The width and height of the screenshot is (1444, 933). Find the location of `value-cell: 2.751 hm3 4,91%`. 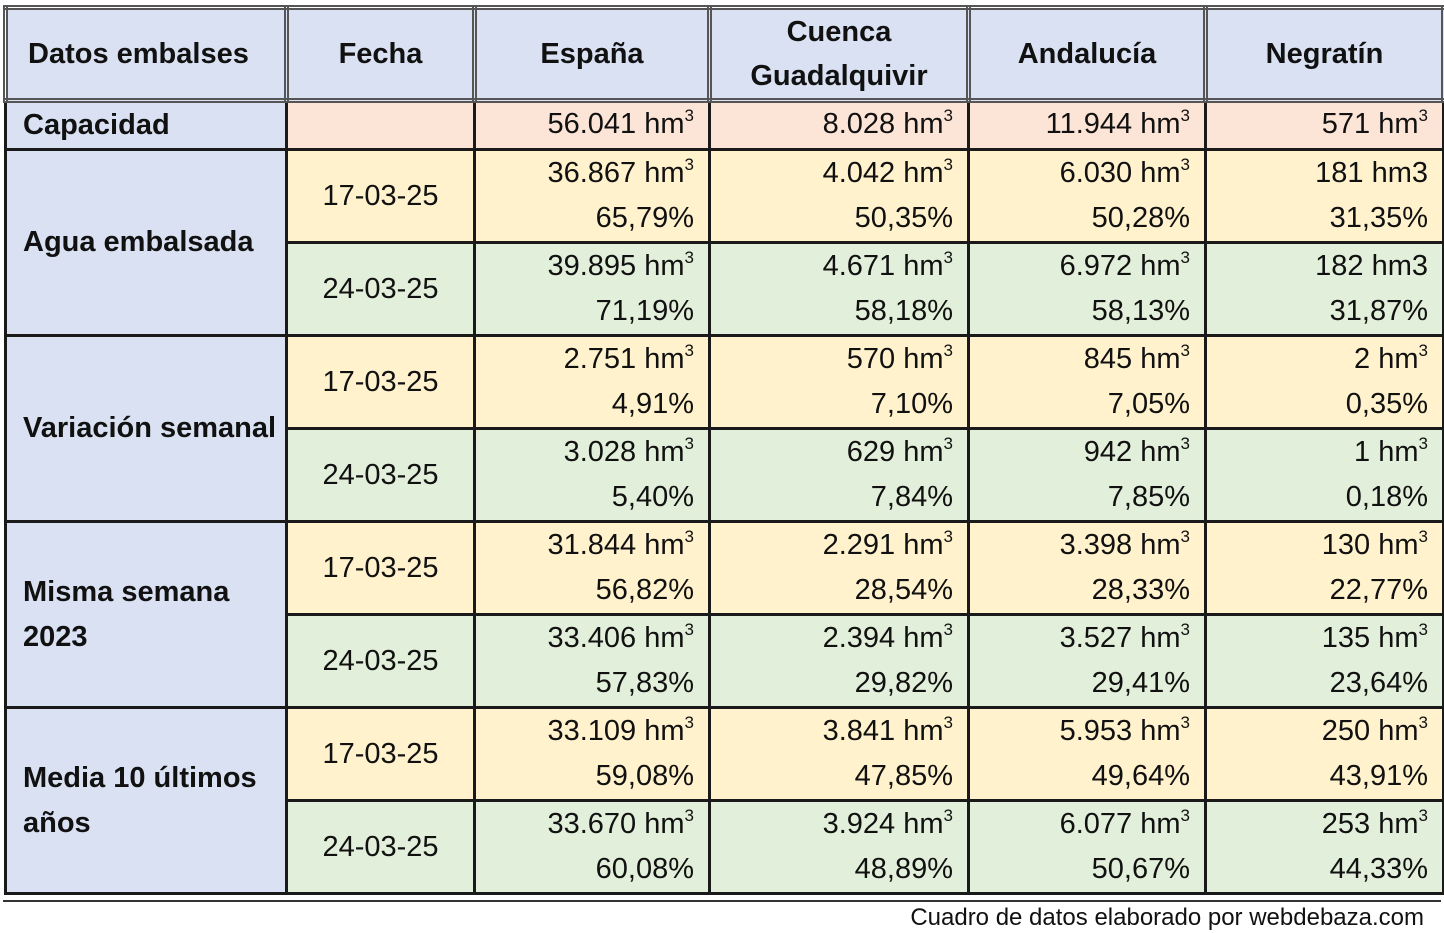

value-cell: 2.751 hm3 4,91% is located at coordinates (592, 382).